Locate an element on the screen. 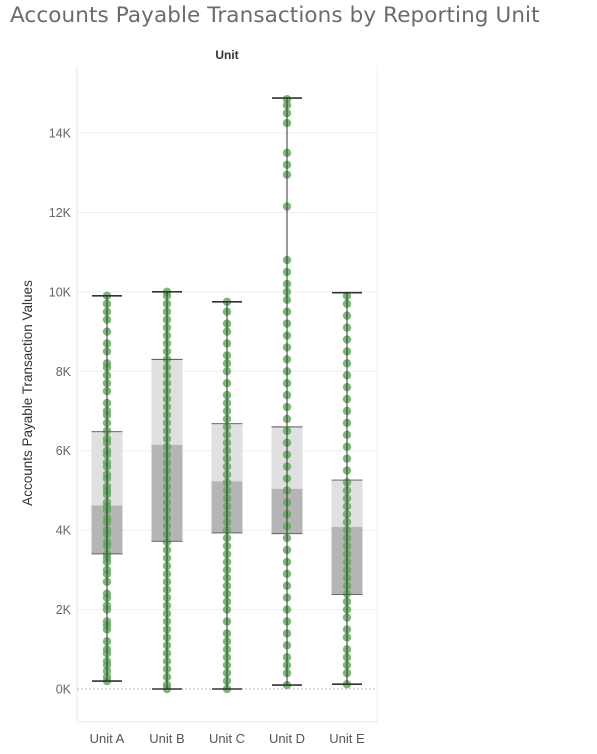 This screenshot has width=597, height=754. column-header: Unit is located at coordinates (227, 55).